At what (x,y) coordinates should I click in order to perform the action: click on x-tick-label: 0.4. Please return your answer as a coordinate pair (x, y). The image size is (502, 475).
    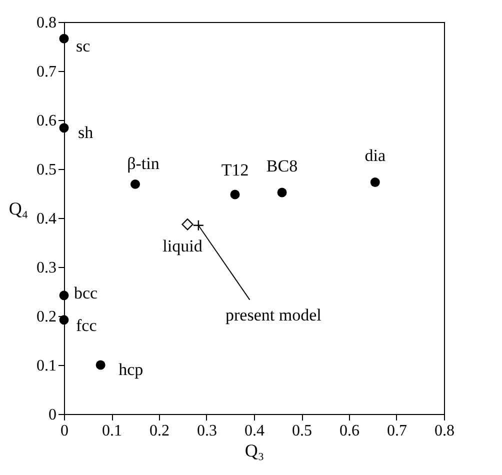
    Looking at the image, I should click on (254, 431).